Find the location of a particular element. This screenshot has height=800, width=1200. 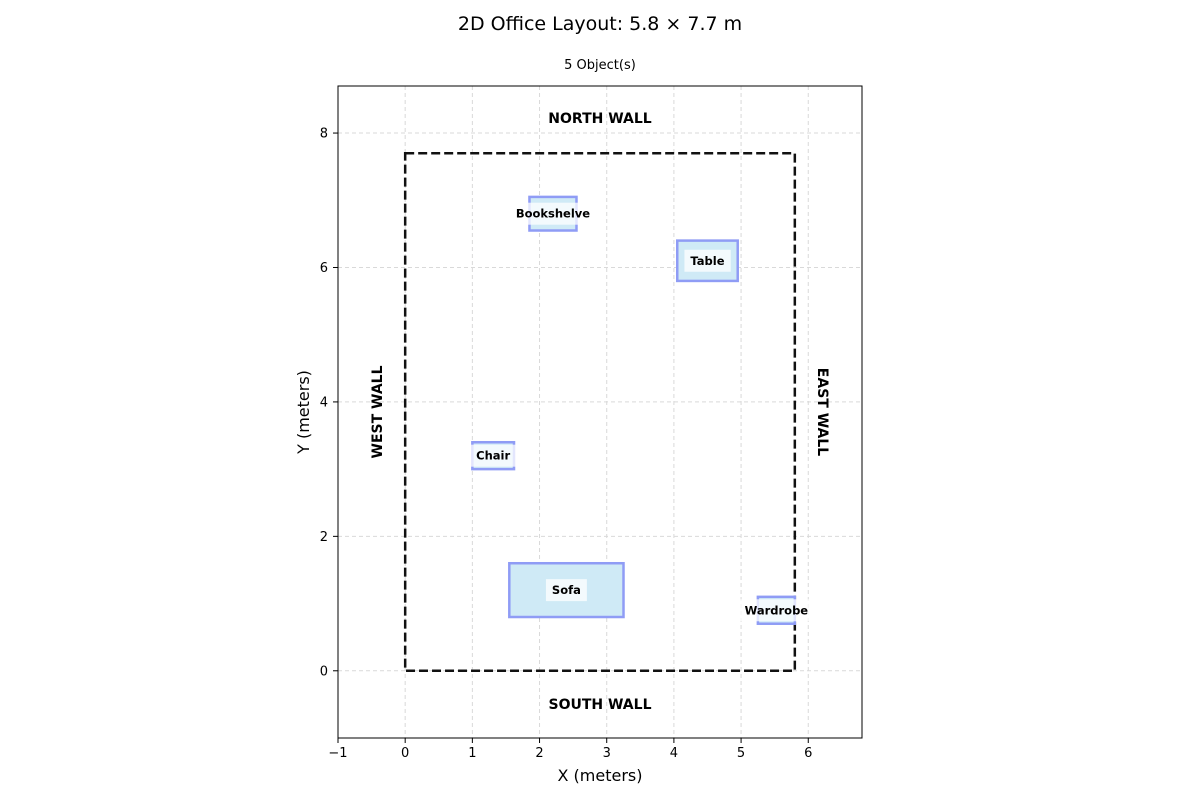

object-wardrobe: Wardrobe is located at coordinates (776, 610).